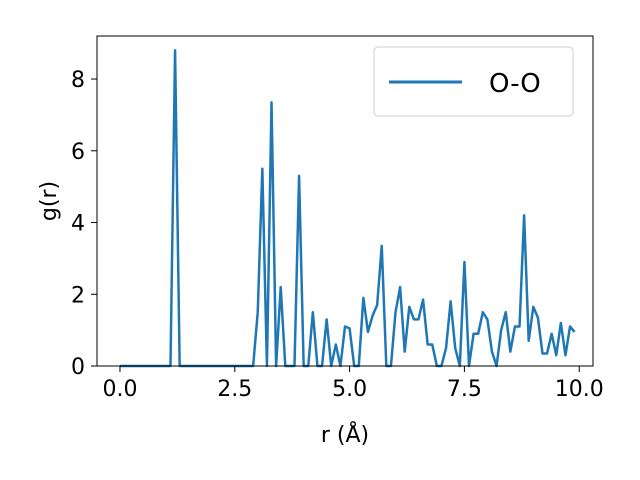 The width and height of the screenshot is (640, 480). I want to click on x-tick-label: 2.5, so click(234, 389).